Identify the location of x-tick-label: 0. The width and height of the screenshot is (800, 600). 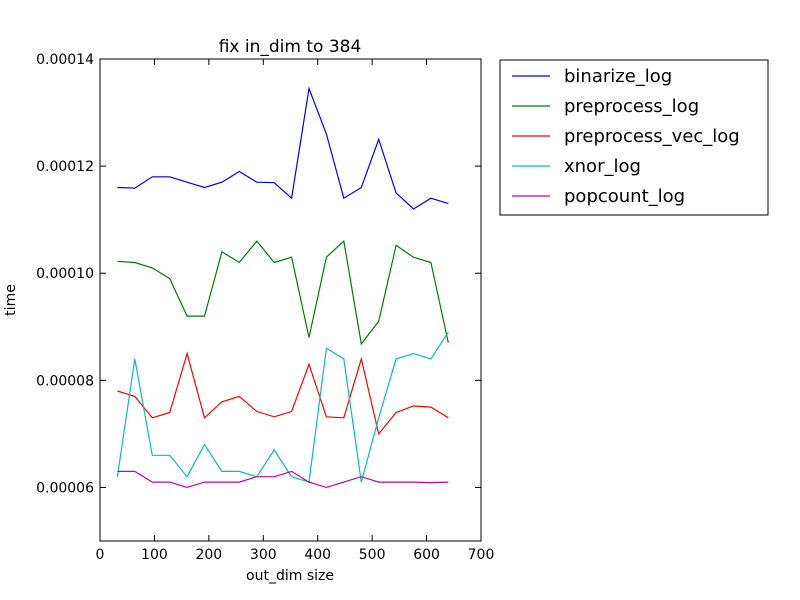
(100, 555).